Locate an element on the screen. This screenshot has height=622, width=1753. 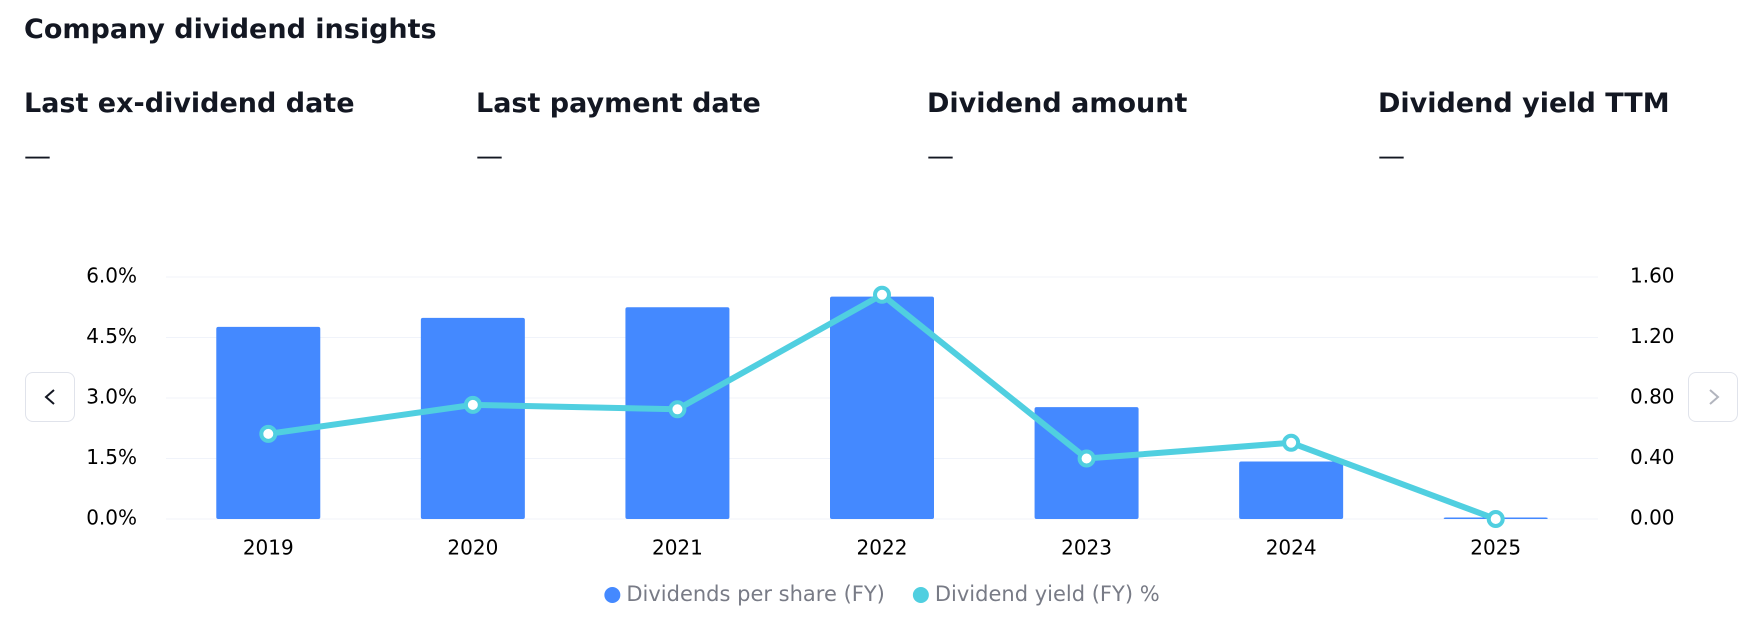
next-button is located at coordinates (1713, 397).